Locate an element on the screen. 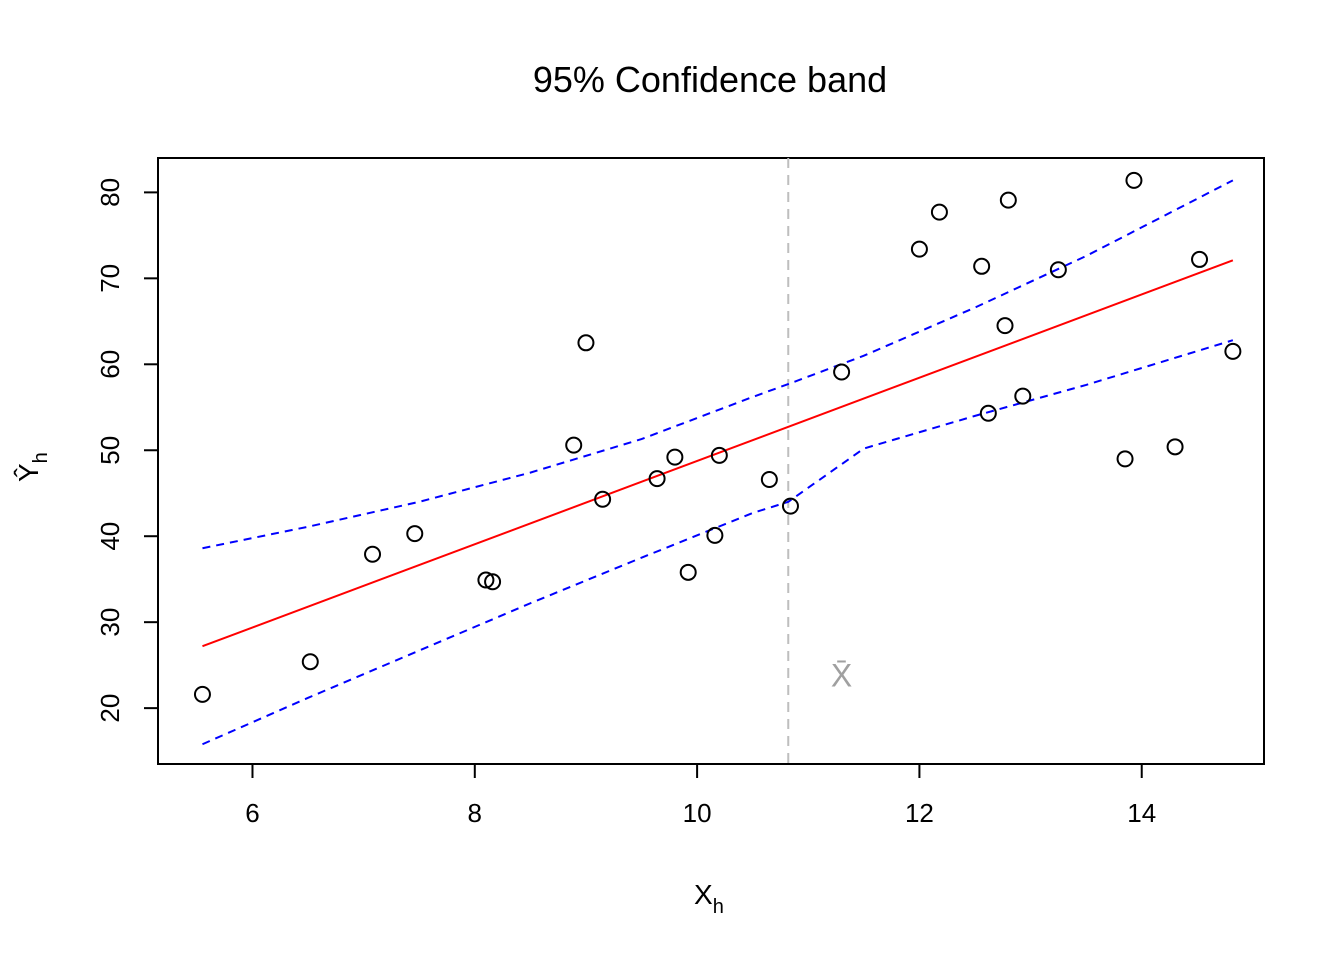 The image size is (1344, 960). y-tick-label: 40 is located at coordinates (110, 536).